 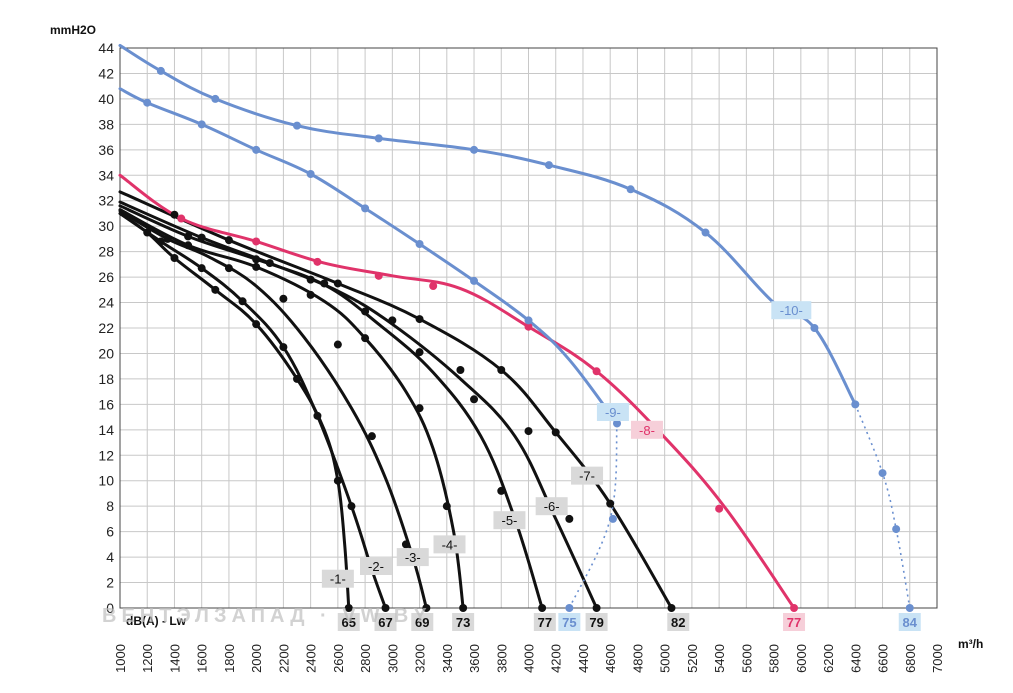 What do you see at coordinates (106, 430) in the screenshot?
I see `y-tick-label: 14` at bounding box center [106, 430].